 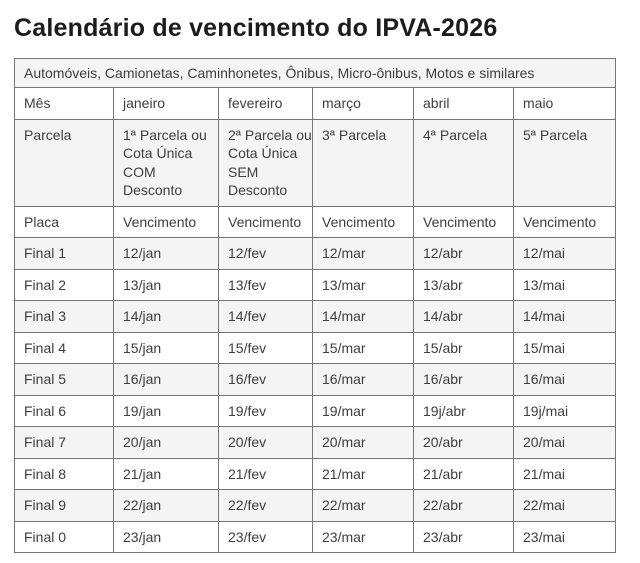 I want to click on cell-mes-col4: abril, so click(x=463, y=103).